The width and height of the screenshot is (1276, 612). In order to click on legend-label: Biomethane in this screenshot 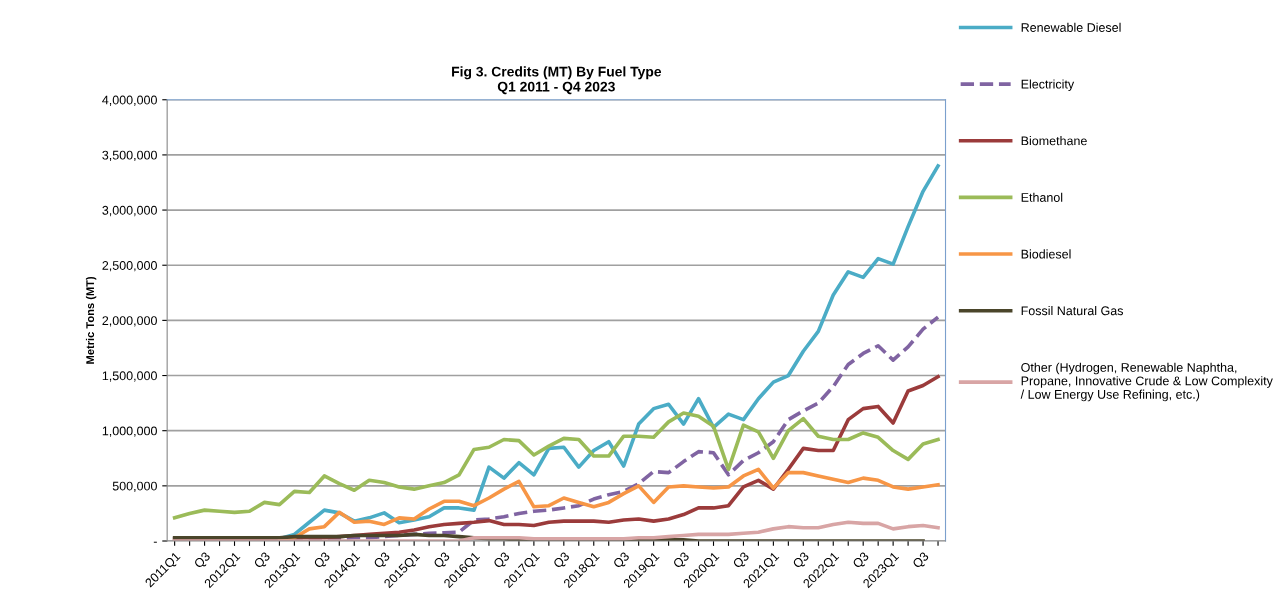, I will do `click(1054, 141)`.